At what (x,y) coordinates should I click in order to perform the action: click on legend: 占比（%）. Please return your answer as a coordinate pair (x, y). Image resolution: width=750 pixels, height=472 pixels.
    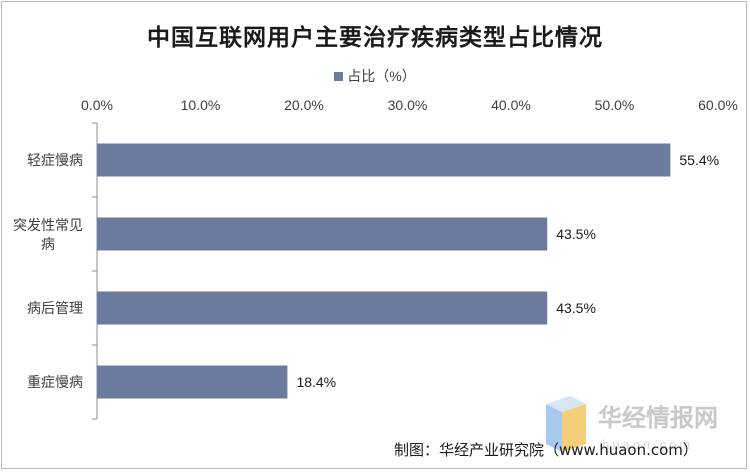
    Looking at the image, I should click on (375, 76).